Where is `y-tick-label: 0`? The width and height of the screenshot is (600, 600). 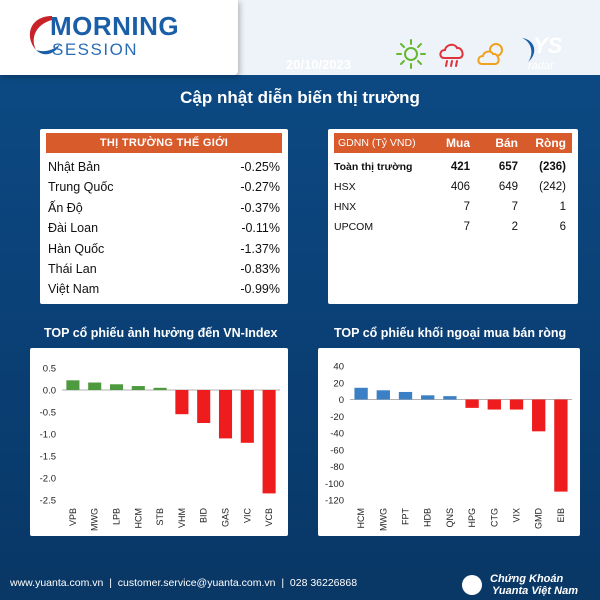 y-tick-label: 0 is located at coordinates (341, 400).